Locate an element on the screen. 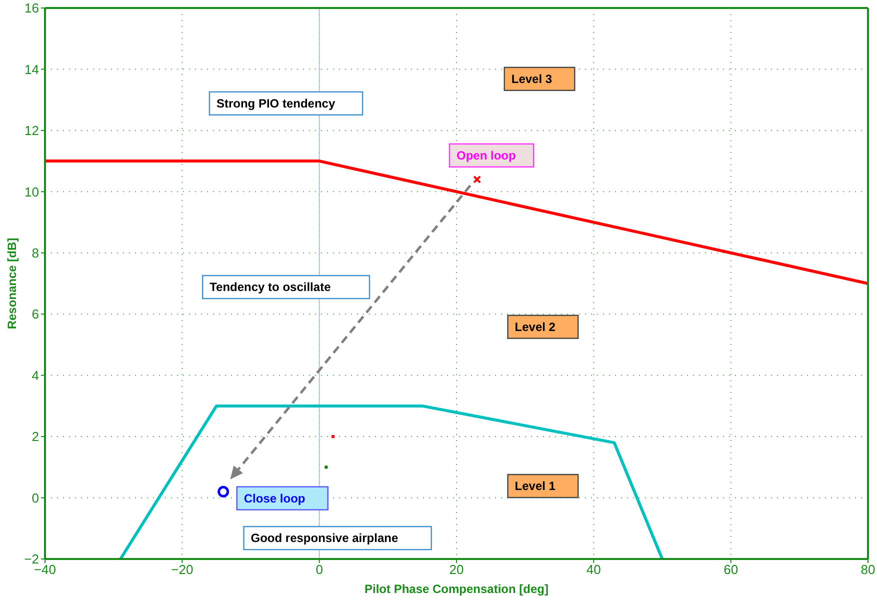 The image size is (877, 603). x-tick-label: −20 is located at coordinates (182, 570).